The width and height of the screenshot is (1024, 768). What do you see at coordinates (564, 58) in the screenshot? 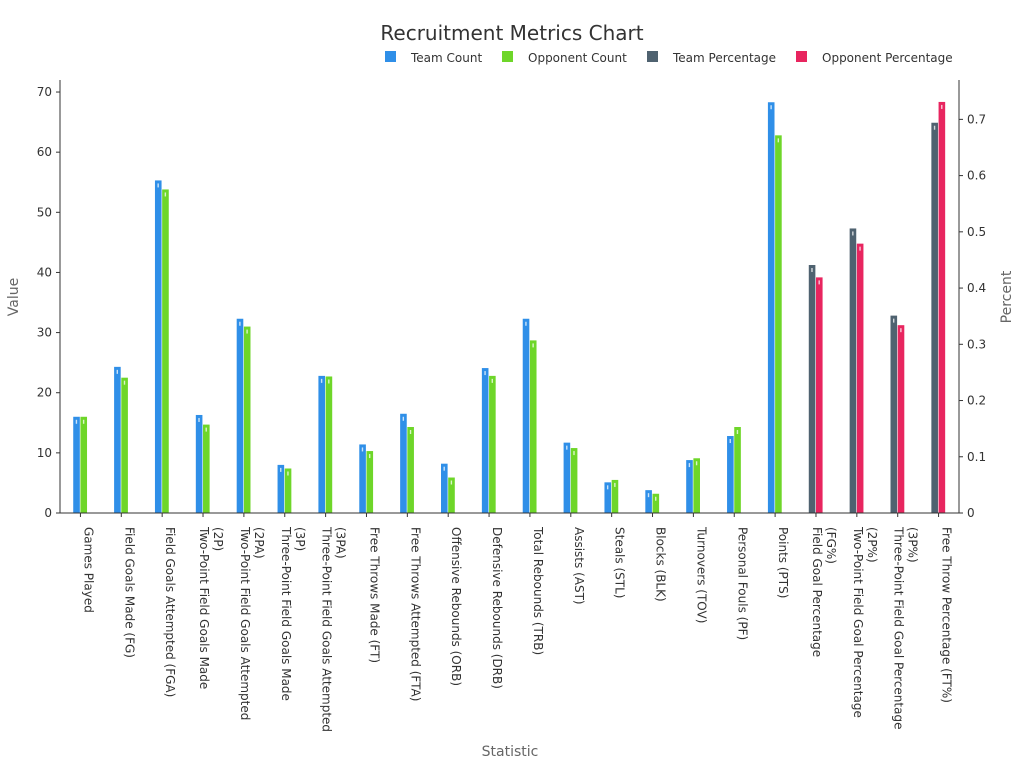
I see `legend-item: Opponent Count` at bounding box center [564, 58].